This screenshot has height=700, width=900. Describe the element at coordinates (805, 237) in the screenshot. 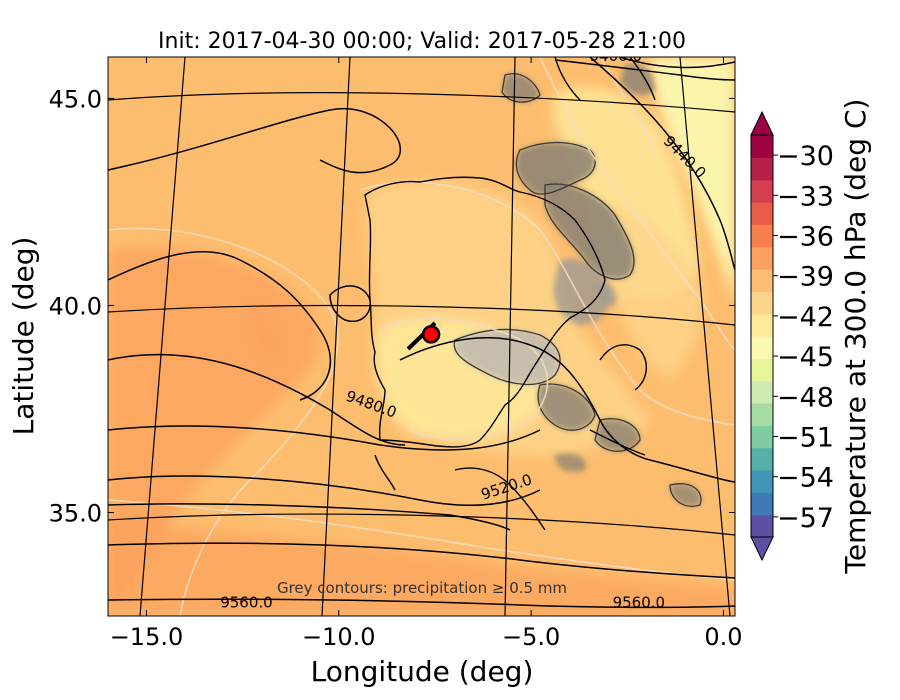

I see `colorbar-tick-label: −36` at that location.